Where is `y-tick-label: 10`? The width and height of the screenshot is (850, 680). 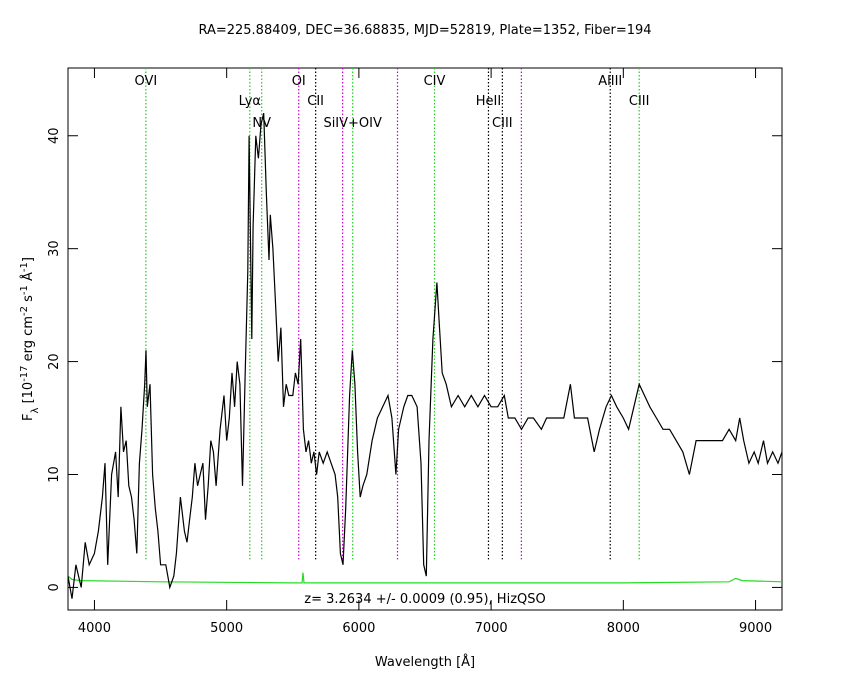
y-tick-label: 10 is located at coordinates (54, 474).